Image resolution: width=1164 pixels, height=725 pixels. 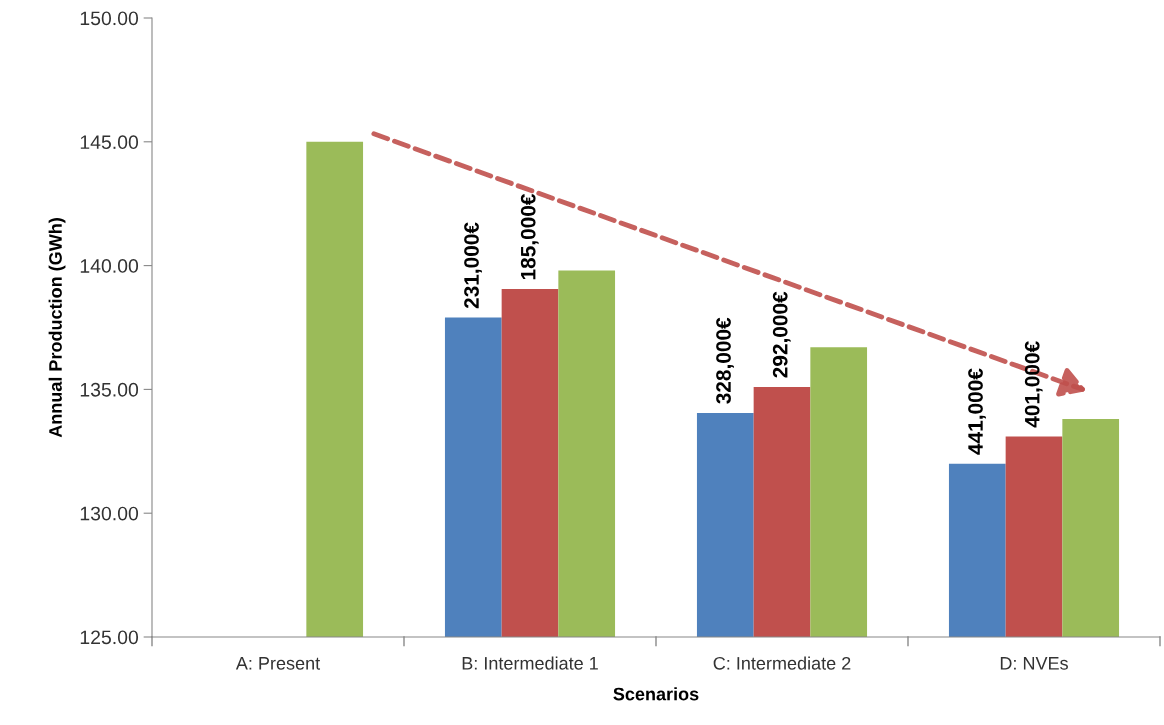 What do you see at coordinates (530, 663) in the screenshot?
I see `x-tick-label: B: Intermediate 1` at bounding box center [530, 663].